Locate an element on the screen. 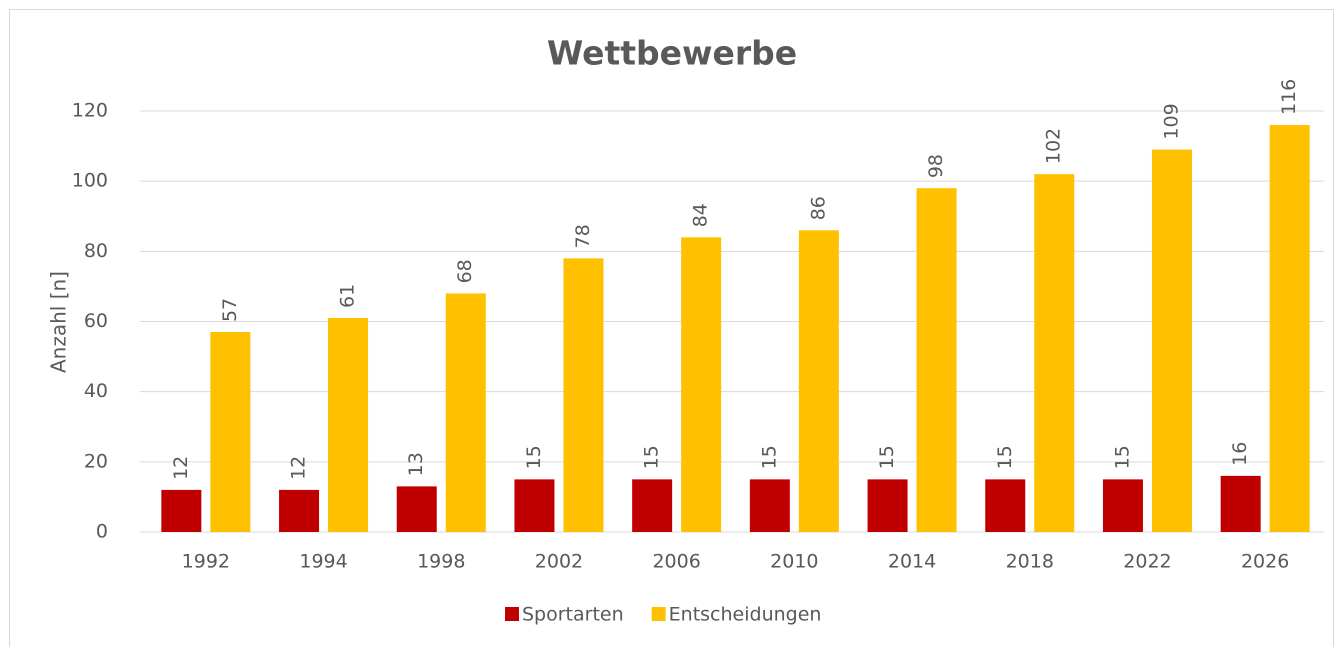  value-label: 109 is located at coordinates (1171, 121).